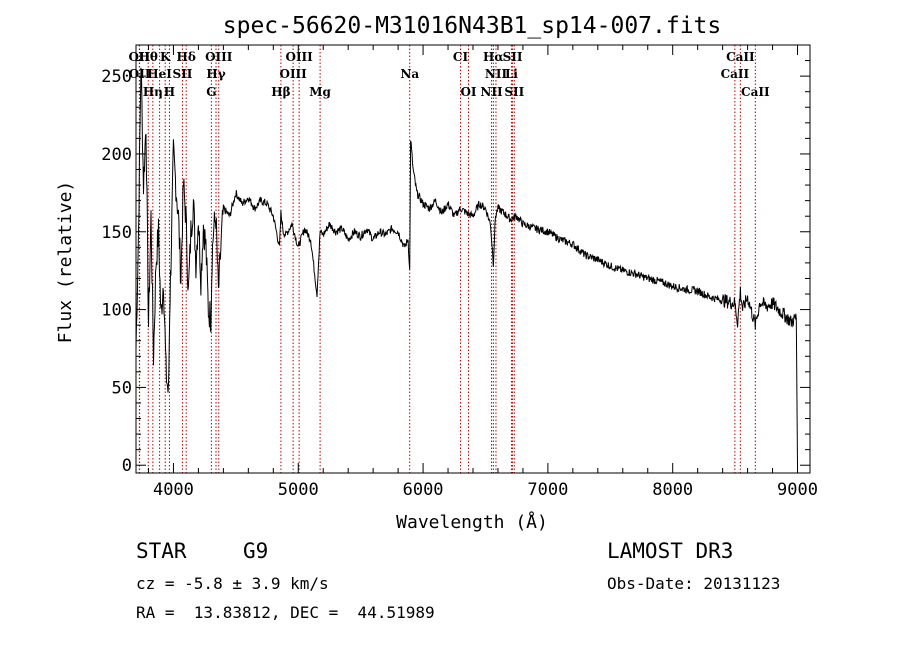  What do you see at coordinates (468, 92) in the screenshot?
I see `spectral-line-label-24: OI` at bounding box center [468, 92].